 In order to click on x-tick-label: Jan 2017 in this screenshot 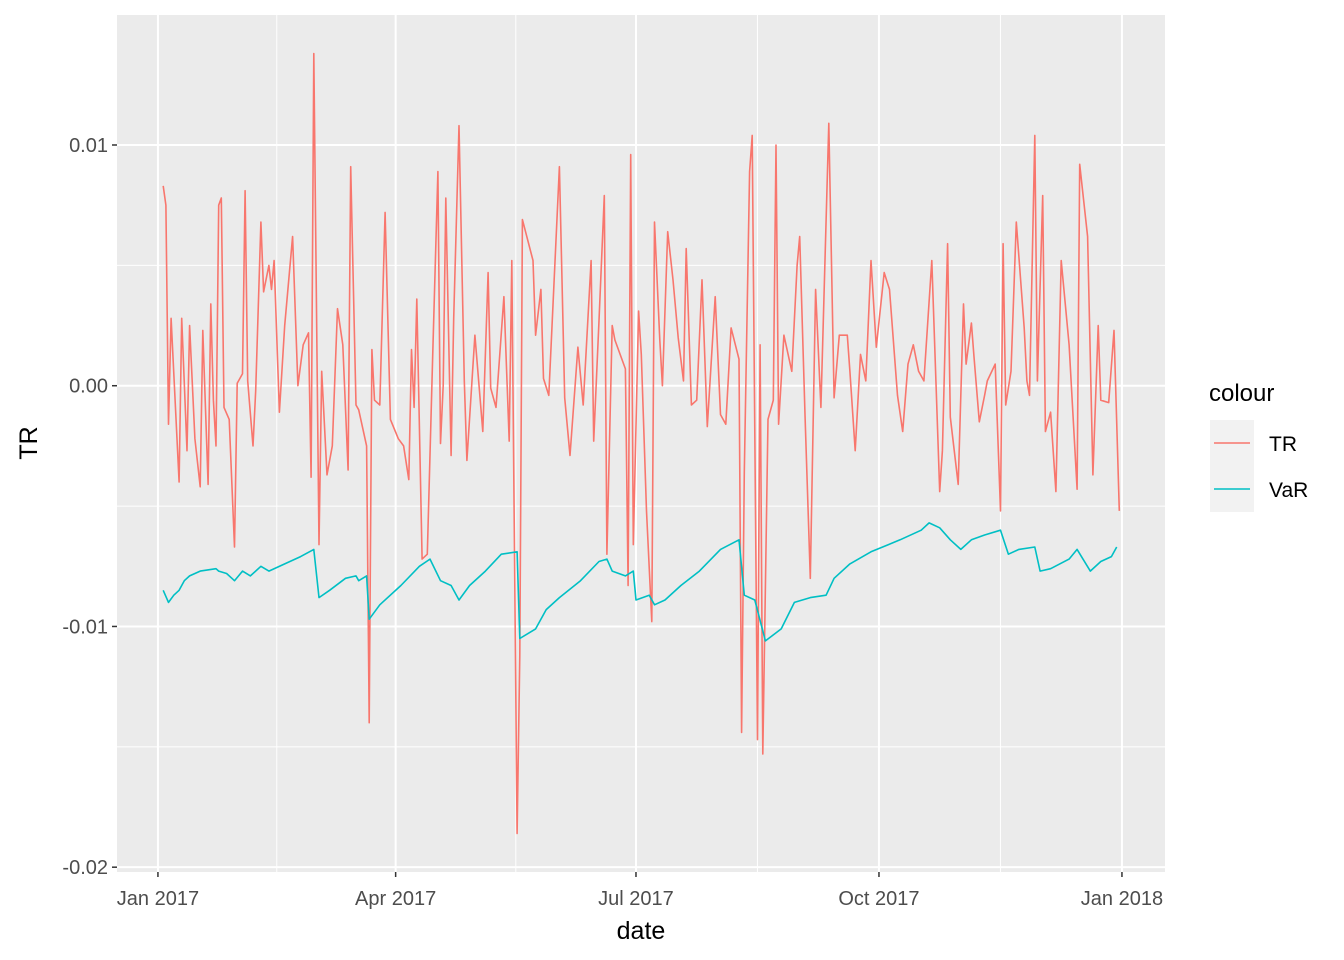, I will do `click(158, 899)`.